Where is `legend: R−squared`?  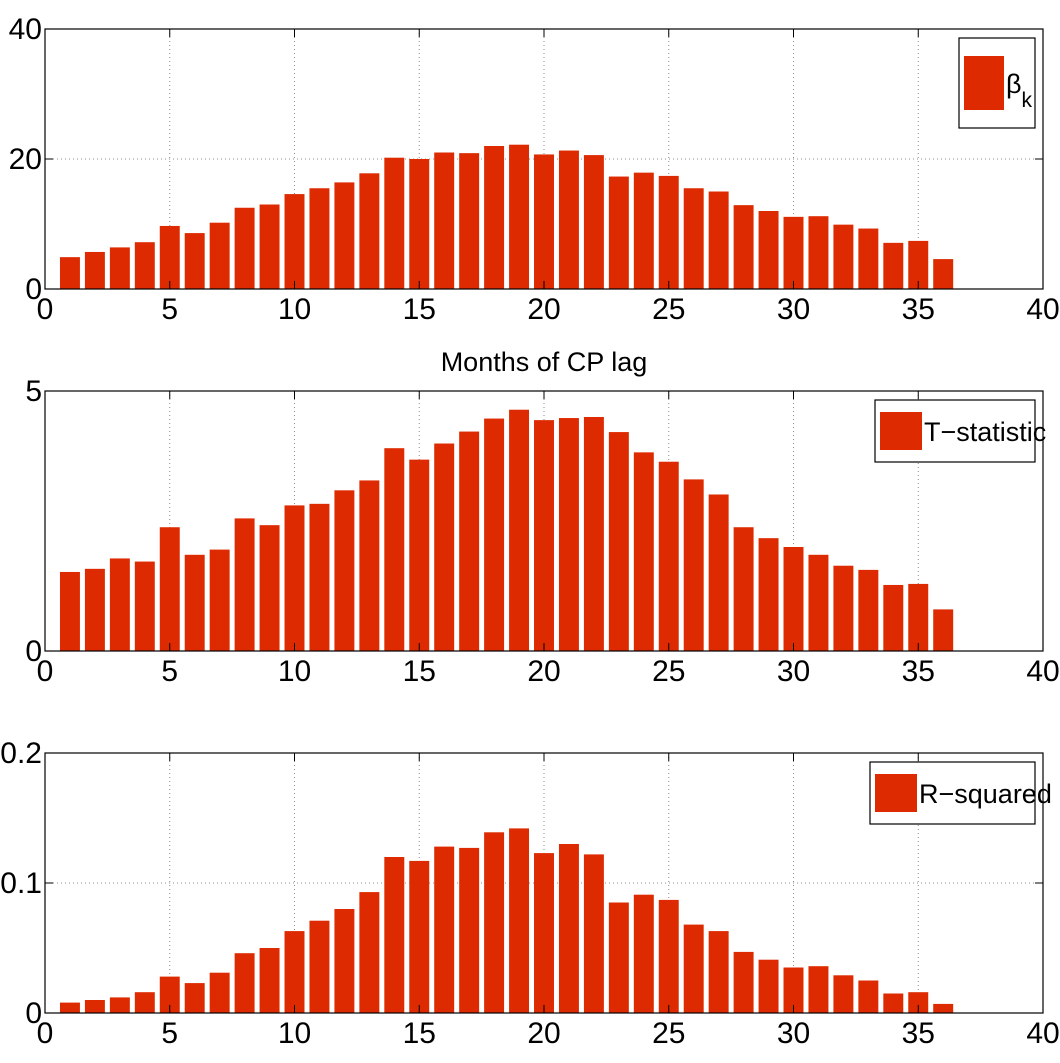
legend: R−squared is located at coordinates (960, 793).